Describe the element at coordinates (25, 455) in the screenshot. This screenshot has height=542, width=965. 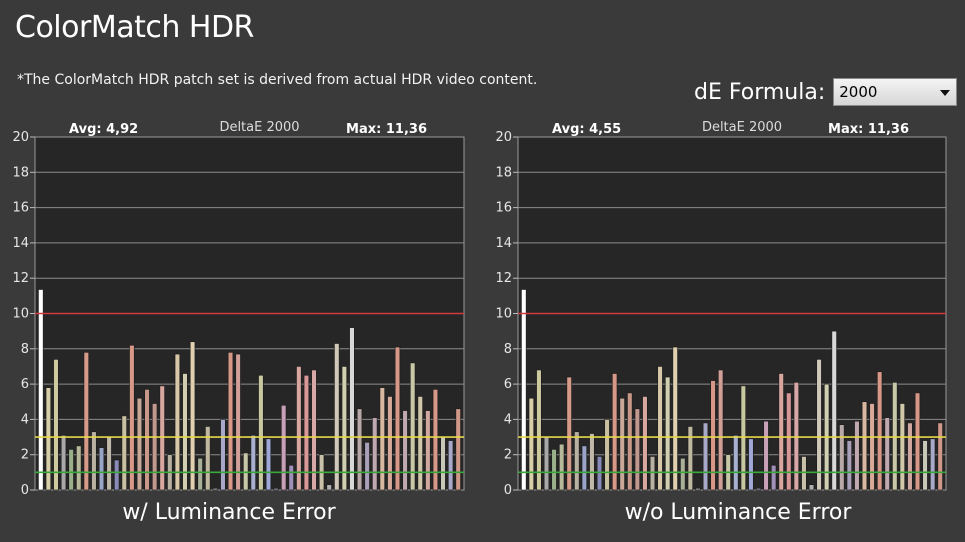
I see `y-tick-label: 2` at that location.